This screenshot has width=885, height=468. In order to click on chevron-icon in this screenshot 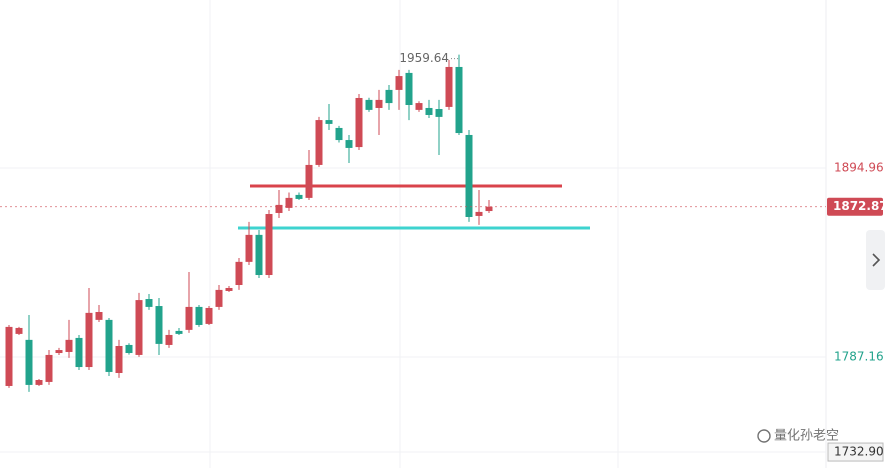, I will do `click(876, 260)`.